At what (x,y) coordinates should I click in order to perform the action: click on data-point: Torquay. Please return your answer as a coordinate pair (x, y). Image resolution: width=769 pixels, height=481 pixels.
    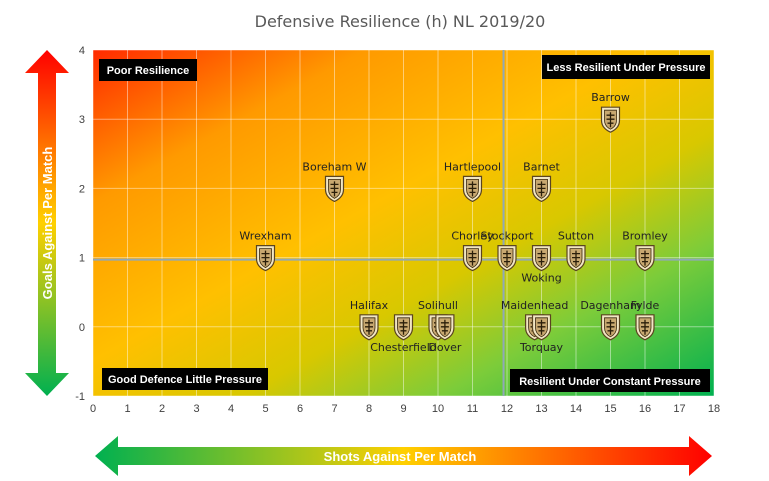
    Looking at the image, I should click on (541, 334).